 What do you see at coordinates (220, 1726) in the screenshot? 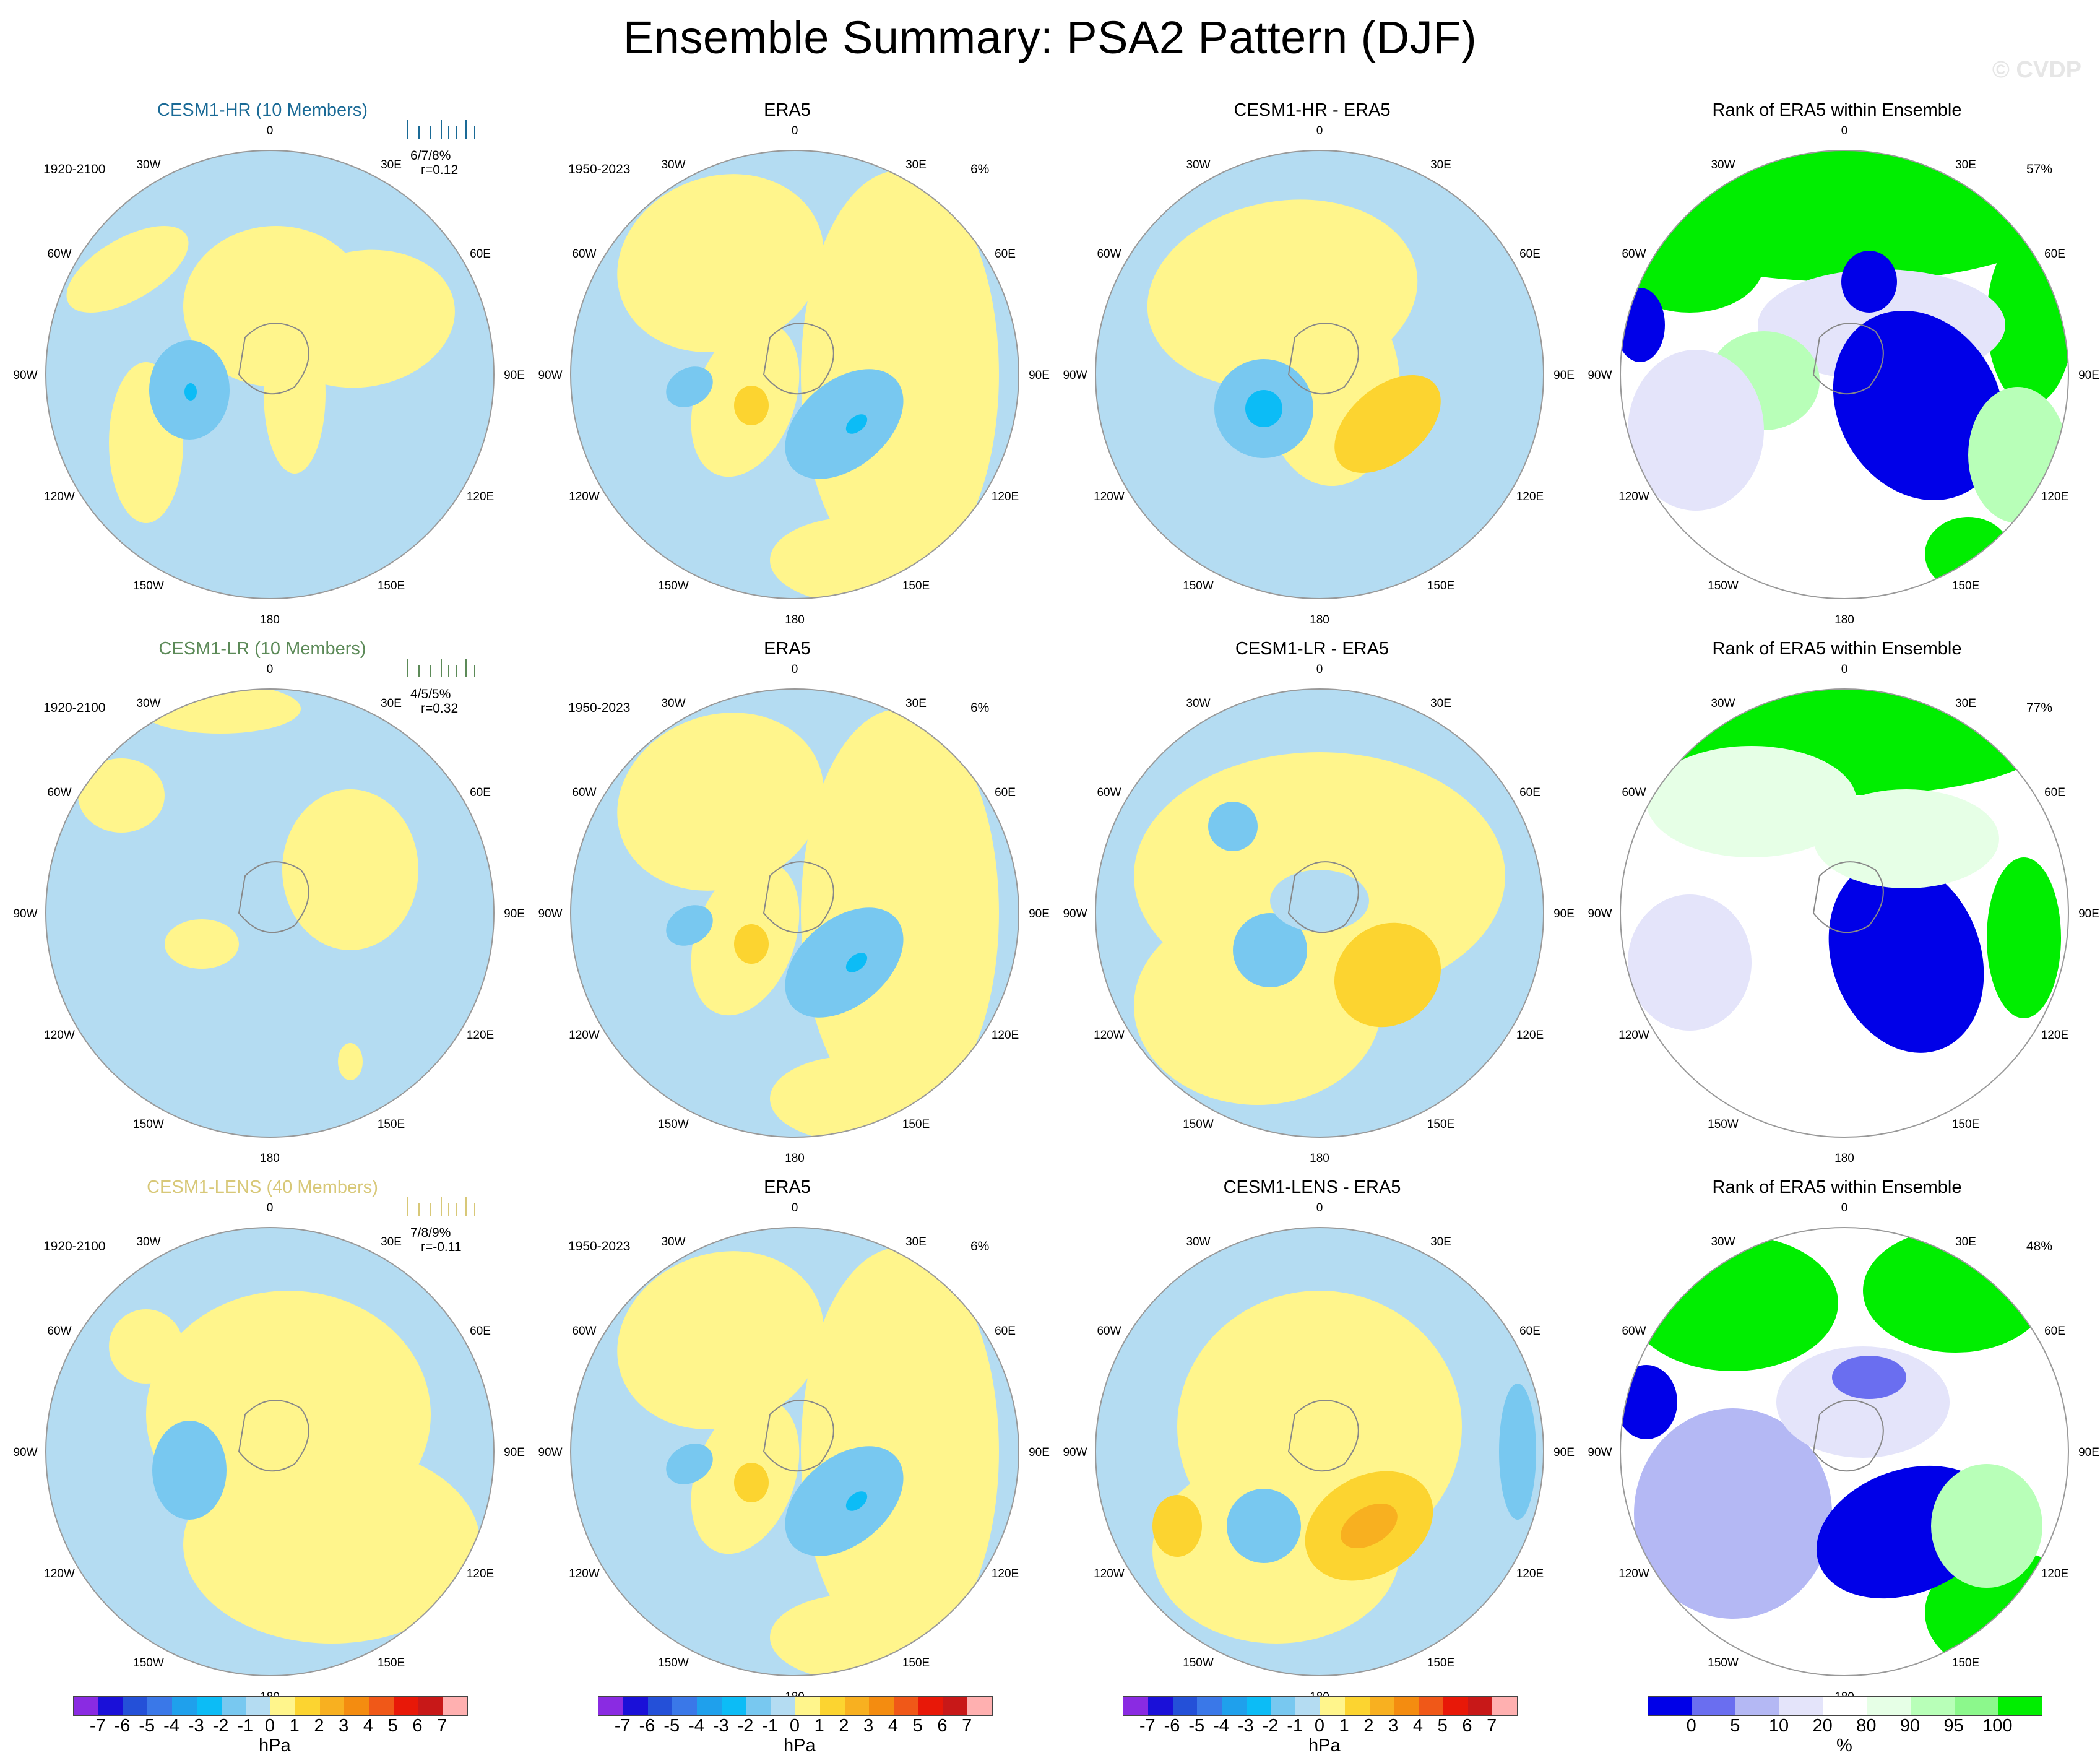
I see `colorbar-tick-label: -2` at bounding box center [220, 1726].